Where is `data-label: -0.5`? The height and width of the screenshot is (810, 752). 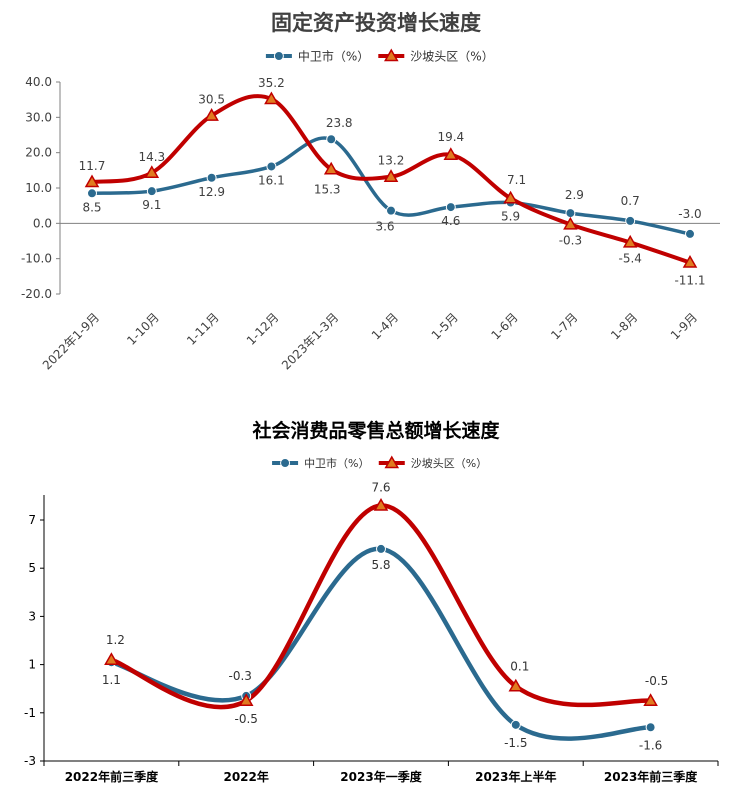 data-label: -0.5 is located at coordinates (656, 681).